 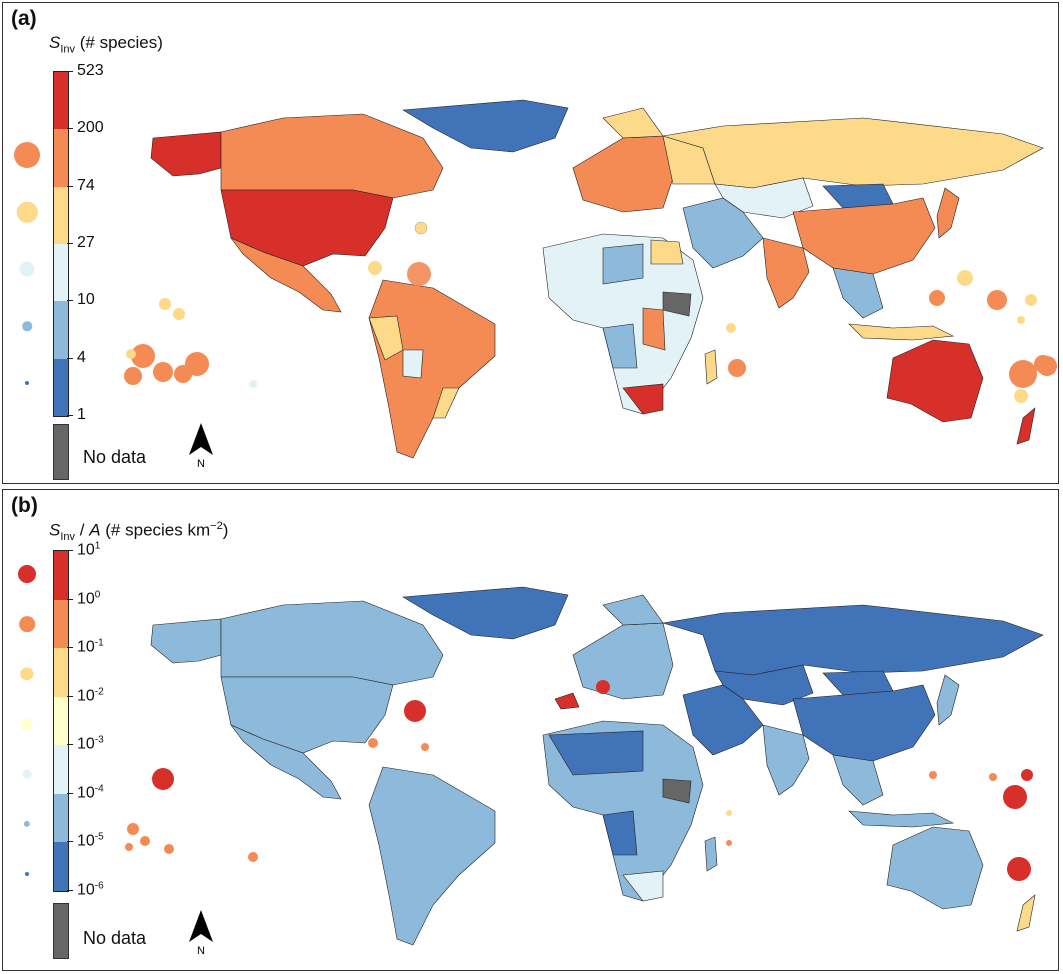 I want to click on colorbar-tick-label: 10⁻¹, so click(x=90, y=646).